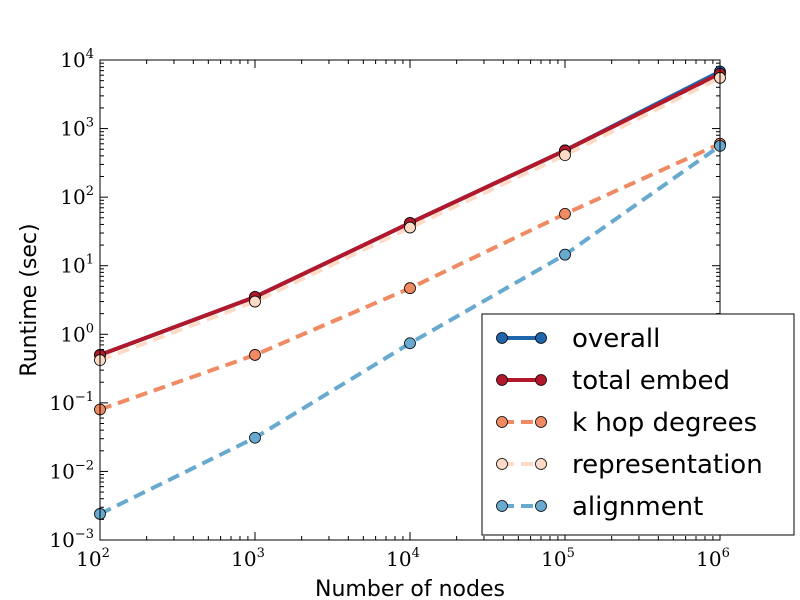  What do you see at coordinates (77, 196) in the screenshot?
I see `y-tick-label: 10²` at bounding box center [77, 196].